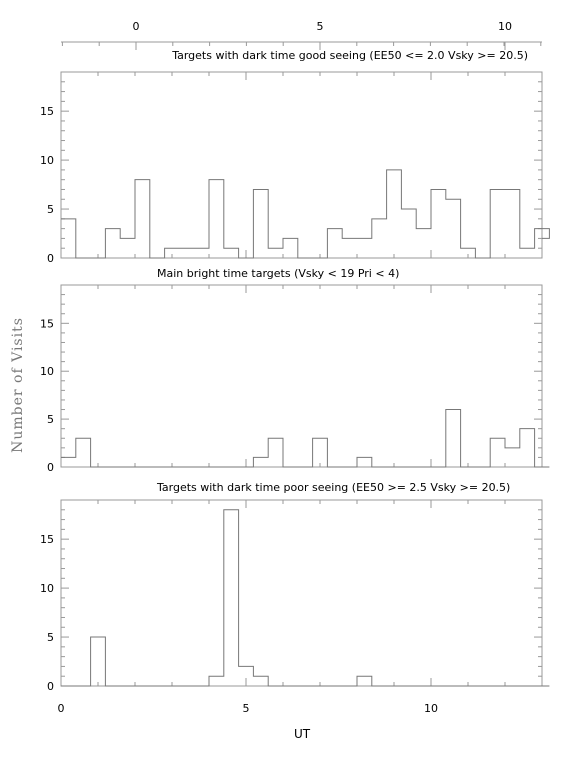 The image size is (572, 762). What do you see at coordinates (61, 708) in the screenshot?
I see `x-tick-label: 0` at bounding box center [61, 708].